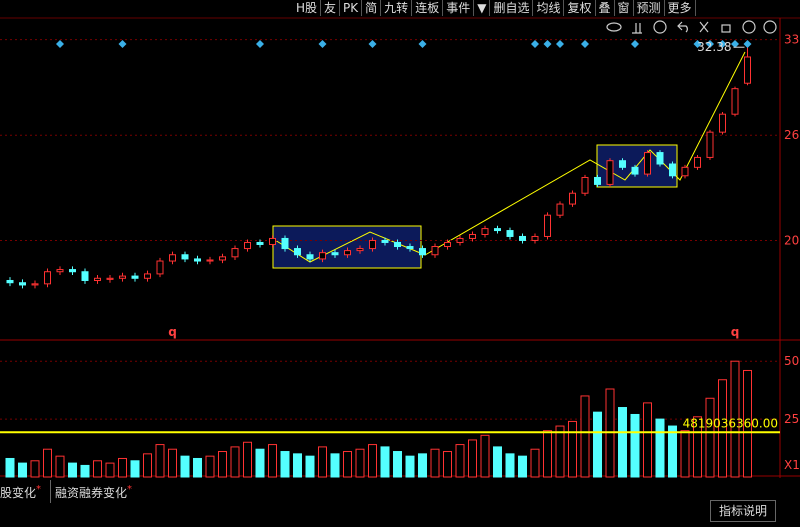  What do you see at coordinates (91, 491) in the screenshot?
I see `tab: 融资融券变化*` at bounding box center [91, 491].